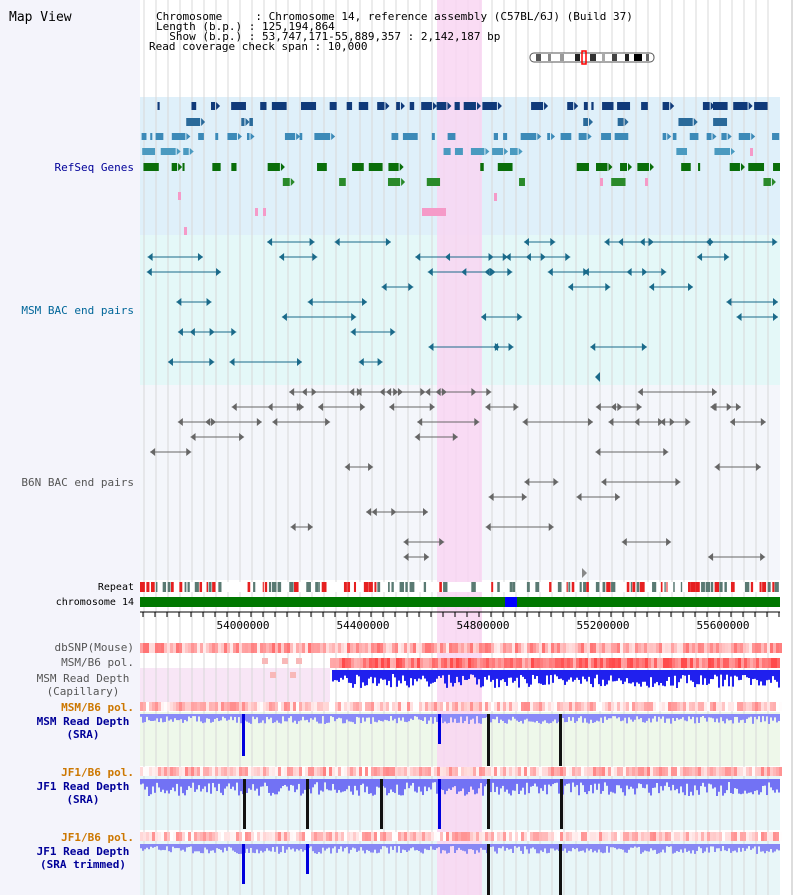 The height and width of the screenshot is (895, 800). I want to click on track-label-jf1-depth-sra: JF1 Read Depth (SRA), so click(83, 793).